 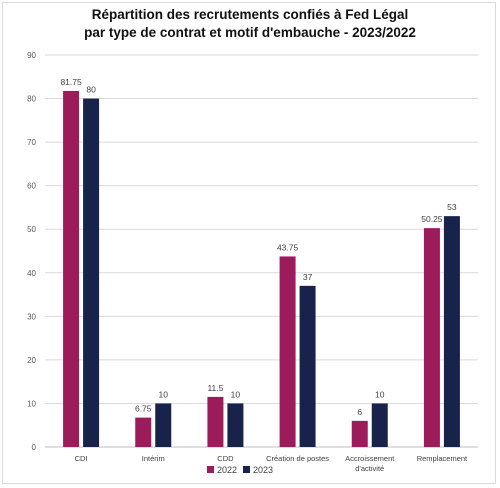 I want to click on data-label: 80, so click(x=91, y=90).